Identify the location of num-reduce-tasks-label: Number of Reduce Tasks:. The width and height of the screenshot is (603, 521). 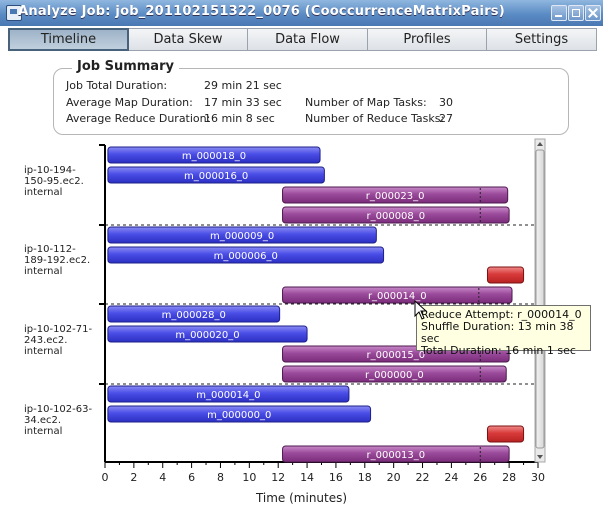
(375, 118).